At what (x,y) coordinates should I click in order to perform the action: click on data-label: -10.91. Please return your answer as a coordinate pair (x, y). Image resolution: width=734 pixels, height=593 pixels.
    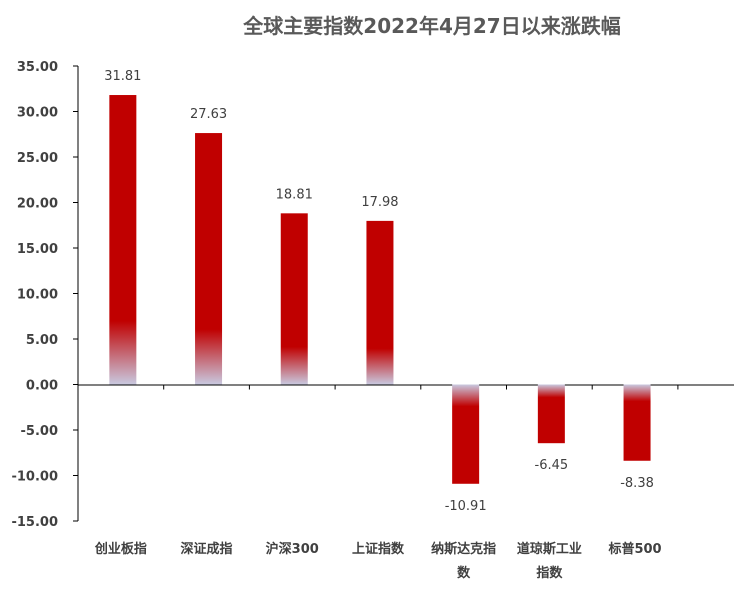
    Looking at the image, I should click on (466, 506).